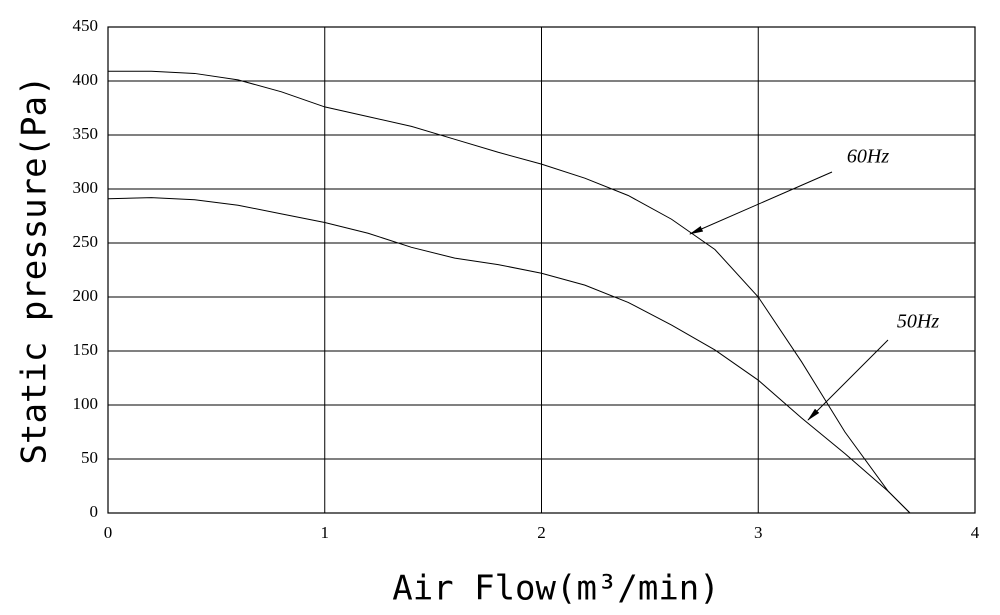  I want to click on y-tick-label: 250, so click(86, 241).